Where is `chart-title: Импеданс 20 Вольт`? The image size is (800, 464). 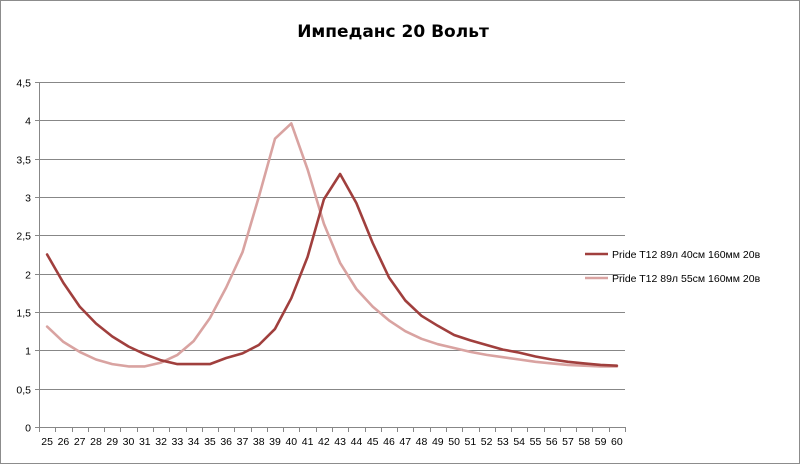
chart-title: Импеданс 20 Вольт is located at coordinates (393, 32).